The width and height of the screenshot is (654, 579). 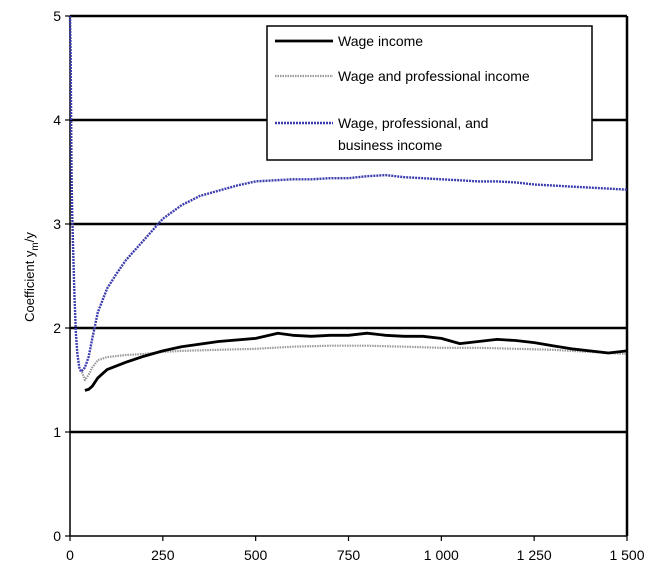 What do you see at coordinates (381, 134) in the screenshot?
I see `legend-item-wage-professional-business: Wage, professional, and business income` at bounding box center [381, 134].